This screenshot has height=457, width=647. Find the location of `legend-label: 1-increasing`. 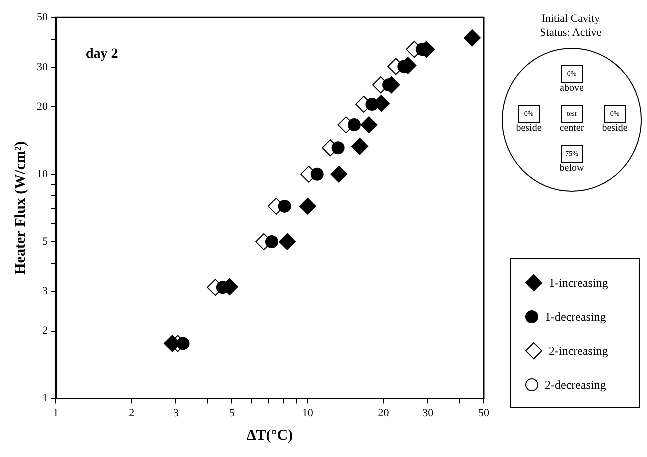

legend-label: 1-increasing is located at coordinates (578, 283).